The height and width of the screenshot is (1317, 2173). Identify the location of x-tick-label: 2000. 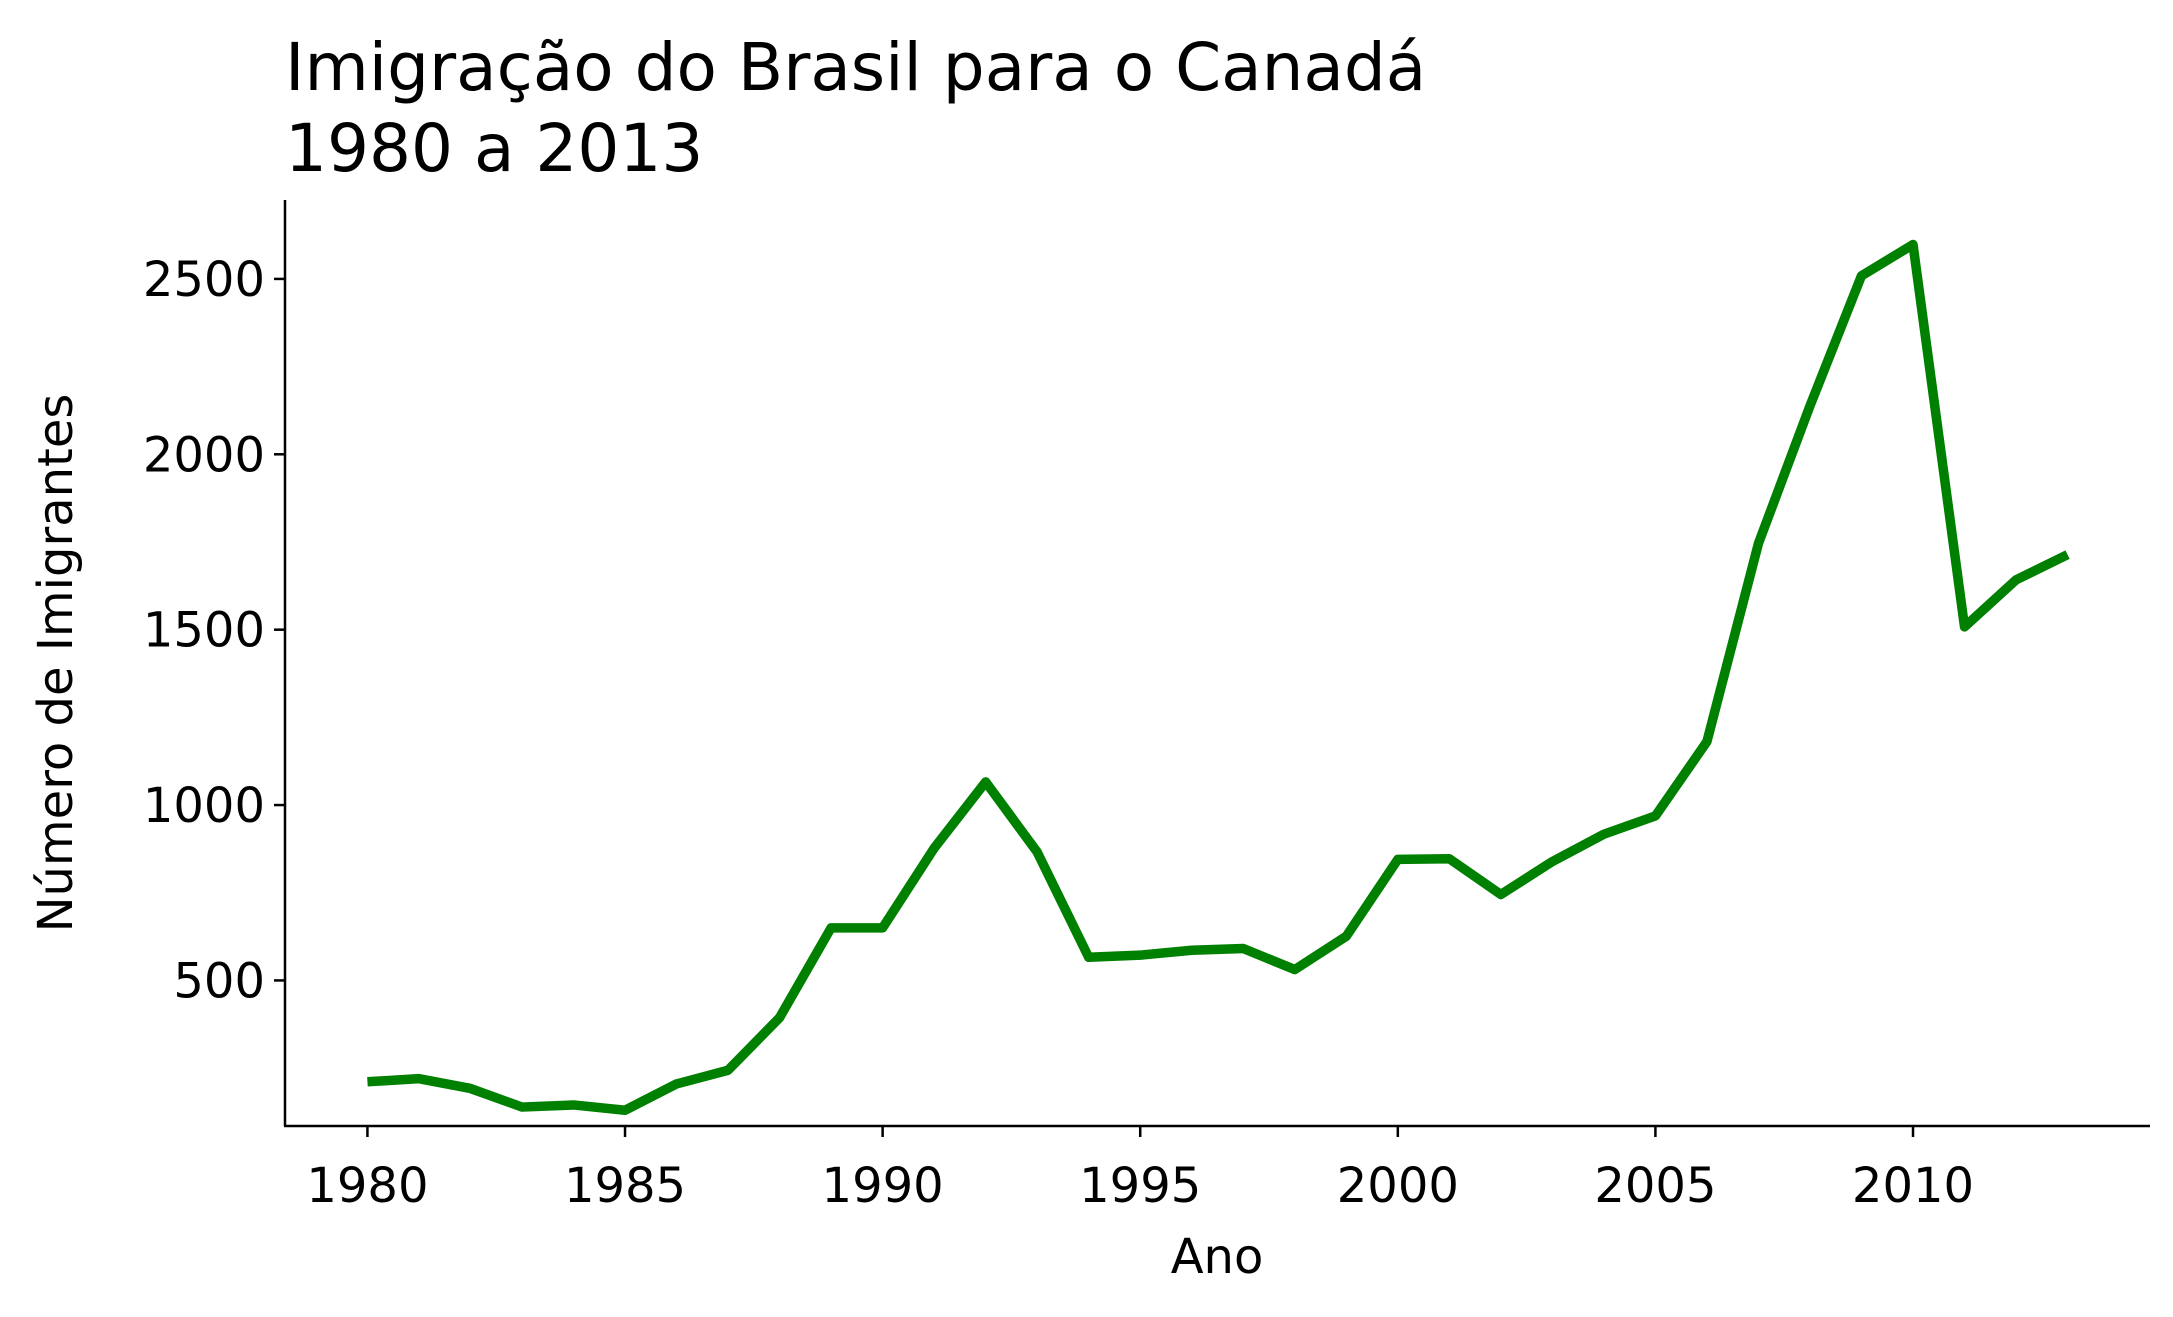
(1398, 1186).